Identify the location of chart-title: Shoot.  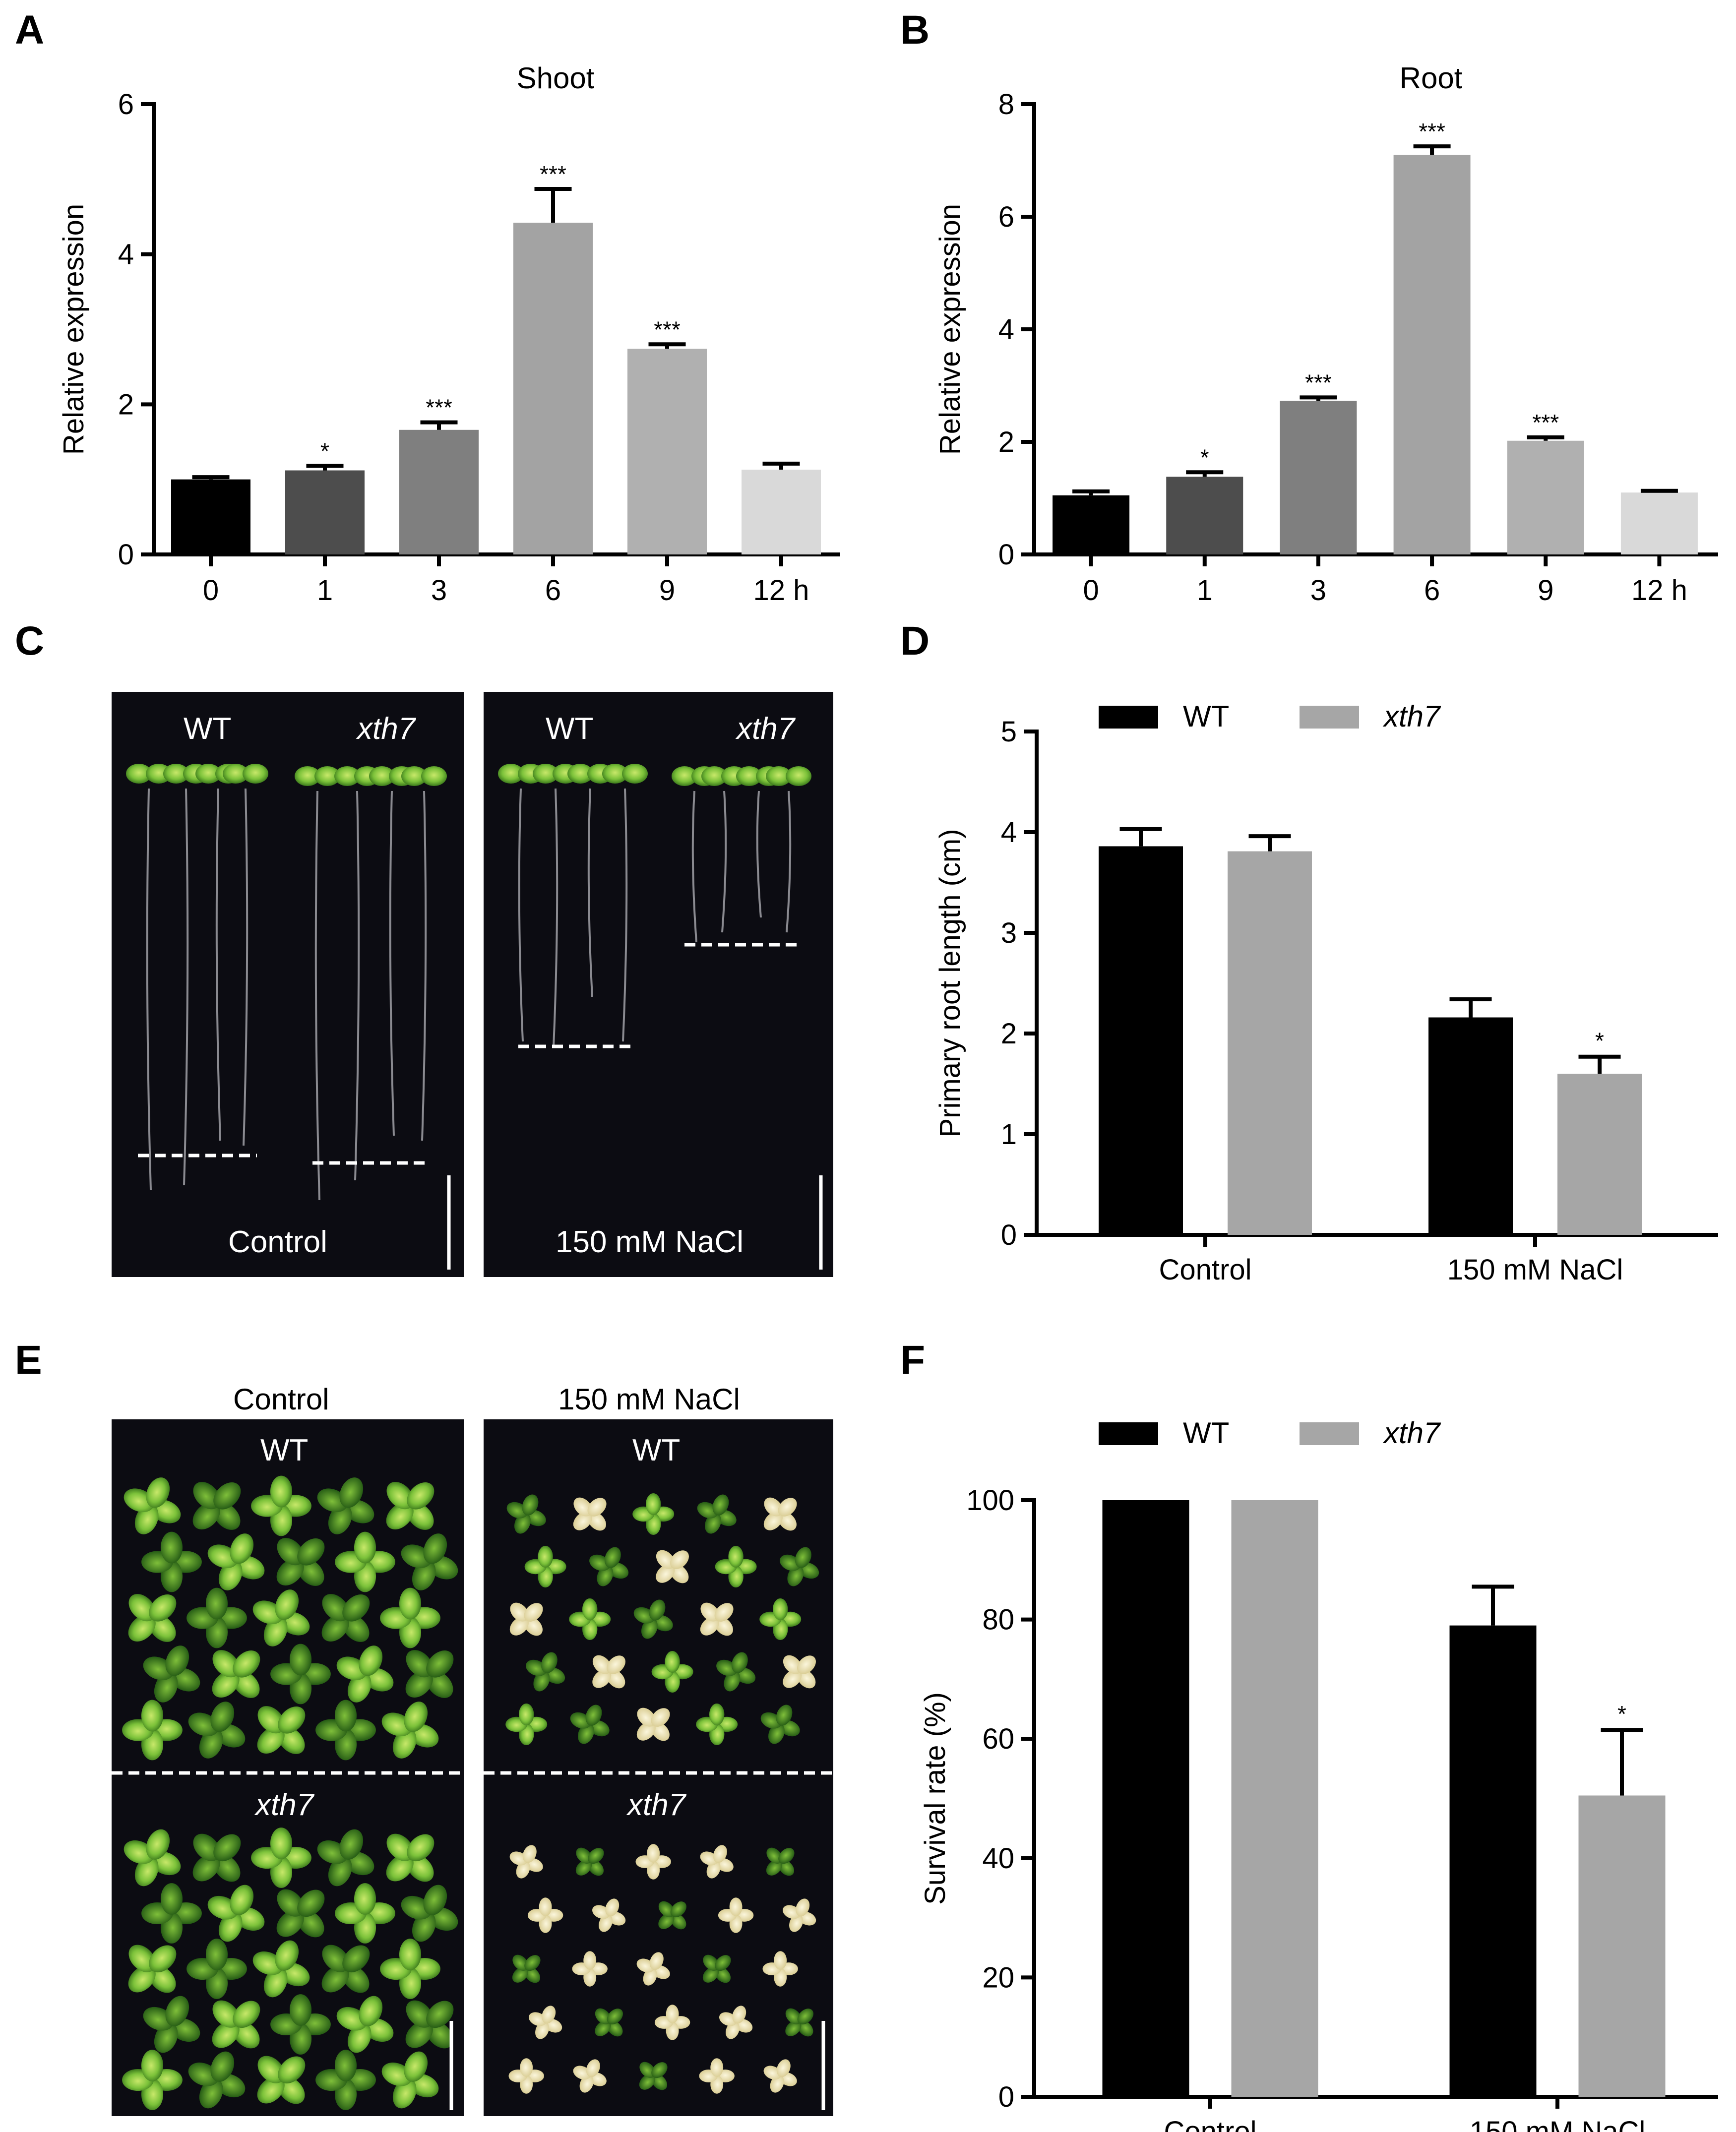
(556, 78).